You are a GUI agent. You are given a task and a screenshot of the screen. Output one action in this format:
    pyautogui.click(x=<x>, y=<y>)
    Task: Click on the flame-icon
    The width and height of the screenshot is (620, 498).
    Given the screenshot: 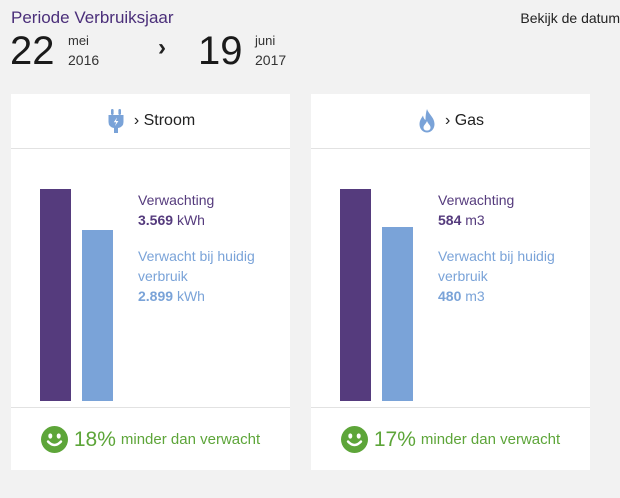 What is the action you would take?
    pyautogui.click(x=427, y=121)
    